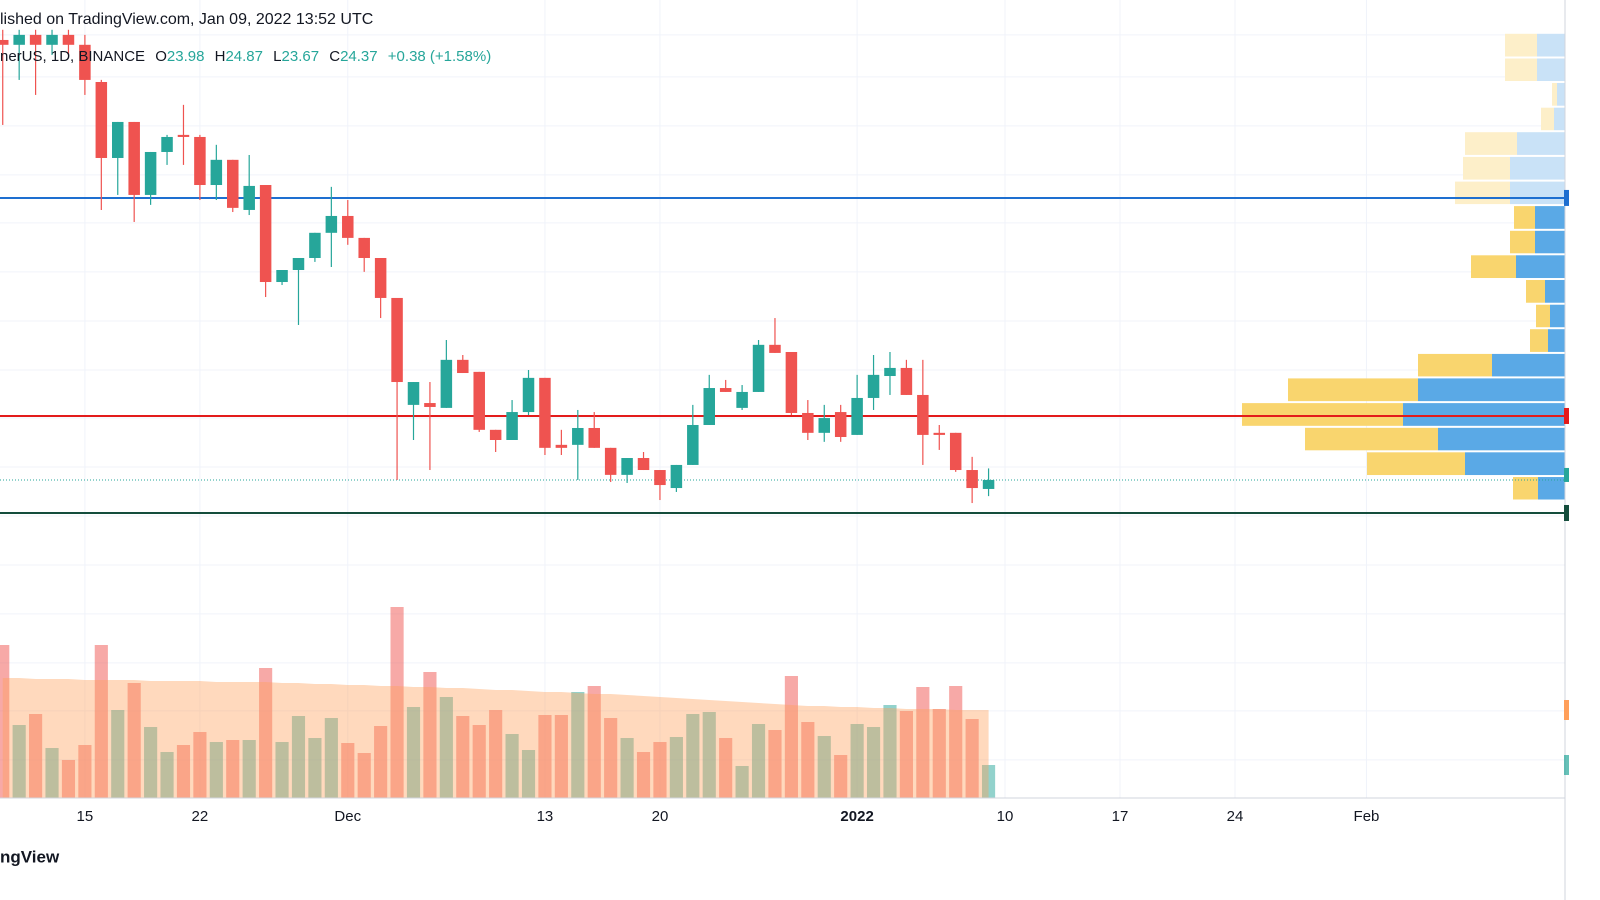 This screenshot has width=1600, height=900. I want to click on x-tick-label: 2022, so click(856, 816).